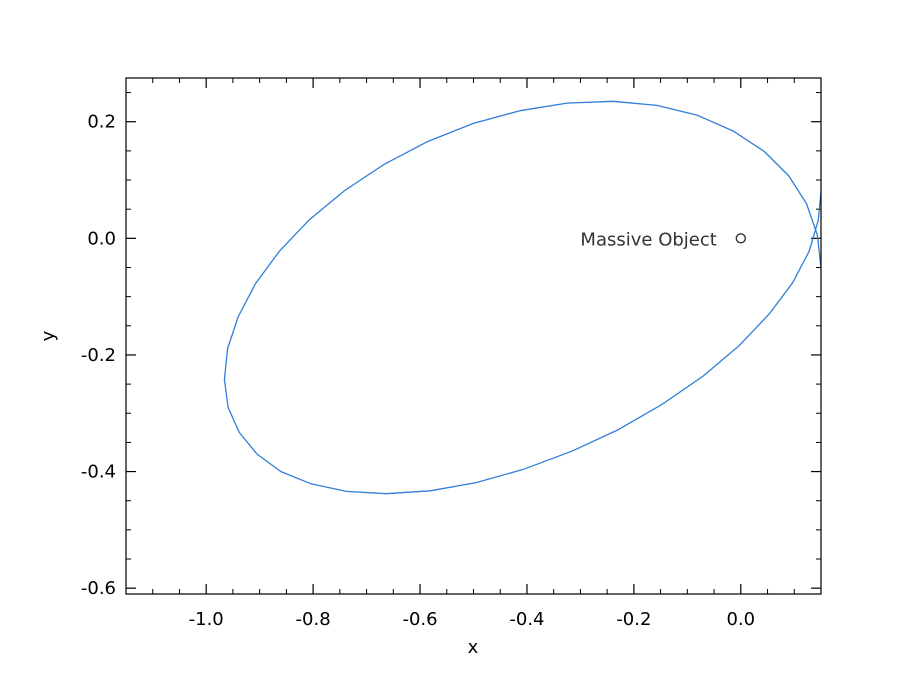 Image resolution: width=900 pixels, height=675 pixels. I want to click on y-tick-label: -0.6, so click(98, 588).